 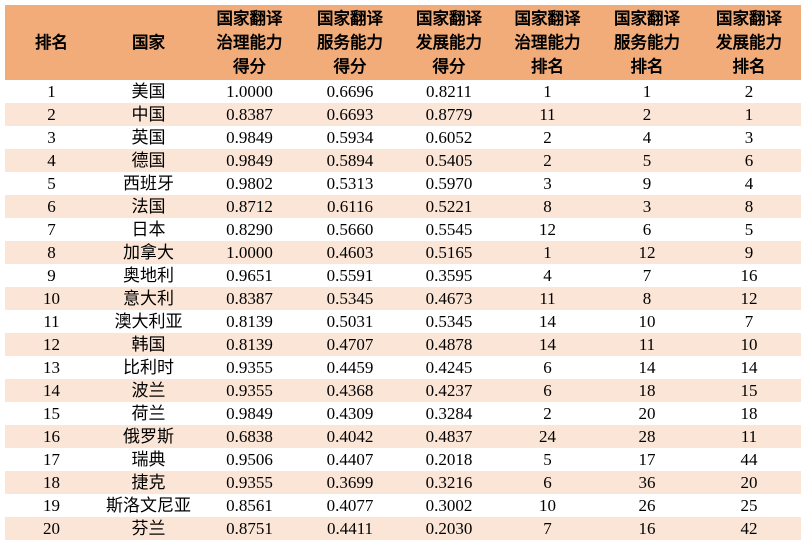 What do you see at coordinates (403, 459) in the screenshot?
I see `table-row: 17 瑞典 0.9506 0.4407 0.2018 5 17 44` at bounding box center [403, 459].